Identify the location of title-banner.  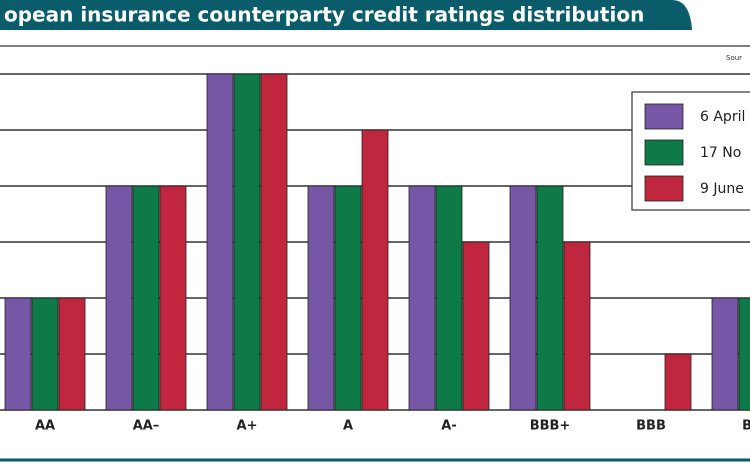
(346, 15).